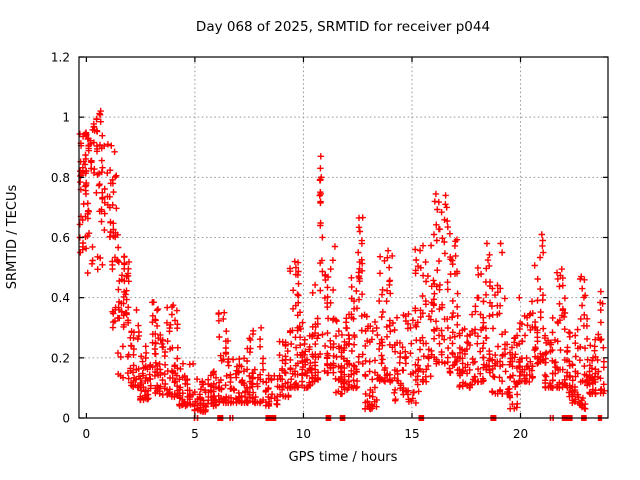  Describe the element at coordinates (60, 58) in the screenshot. I see `y-tick-label: 1.2` at that location.